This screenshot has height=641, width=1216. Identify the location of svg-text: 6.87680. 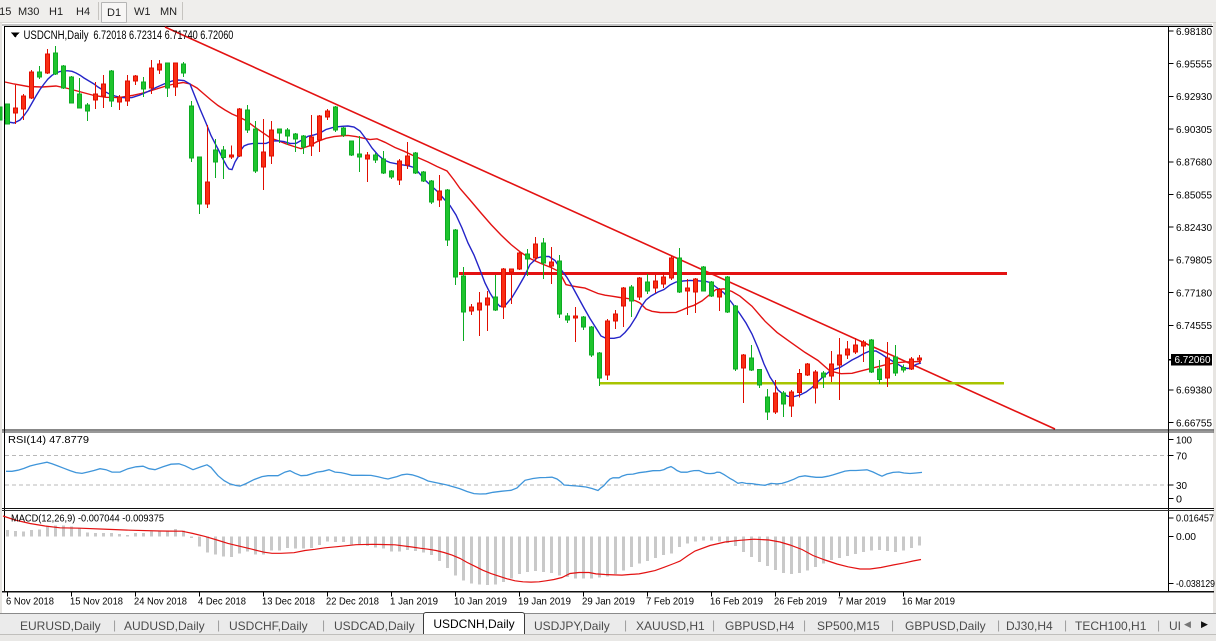
(1194, 163).